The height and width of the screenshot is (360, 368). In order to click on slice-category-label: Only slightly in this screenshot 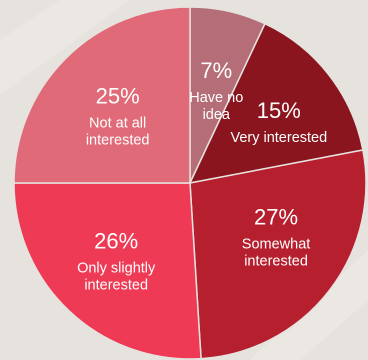, I will do `click(116, 269)`.